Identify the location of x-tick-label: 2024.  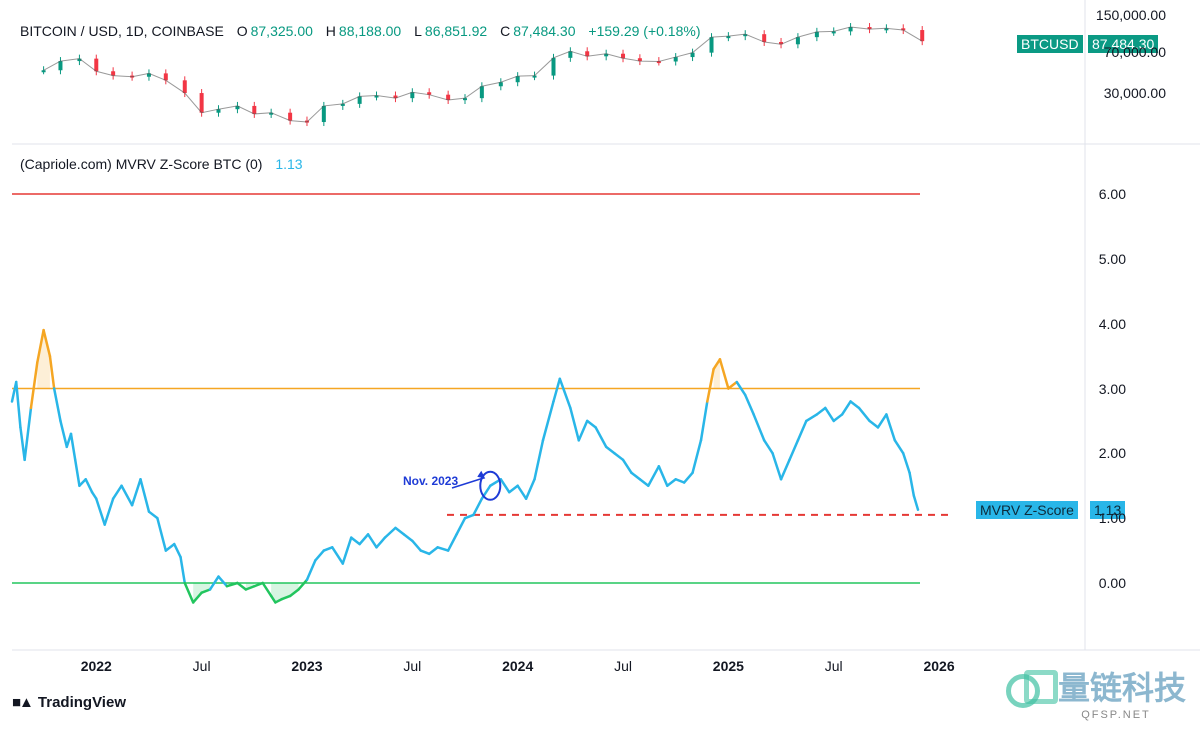
(518, 666).